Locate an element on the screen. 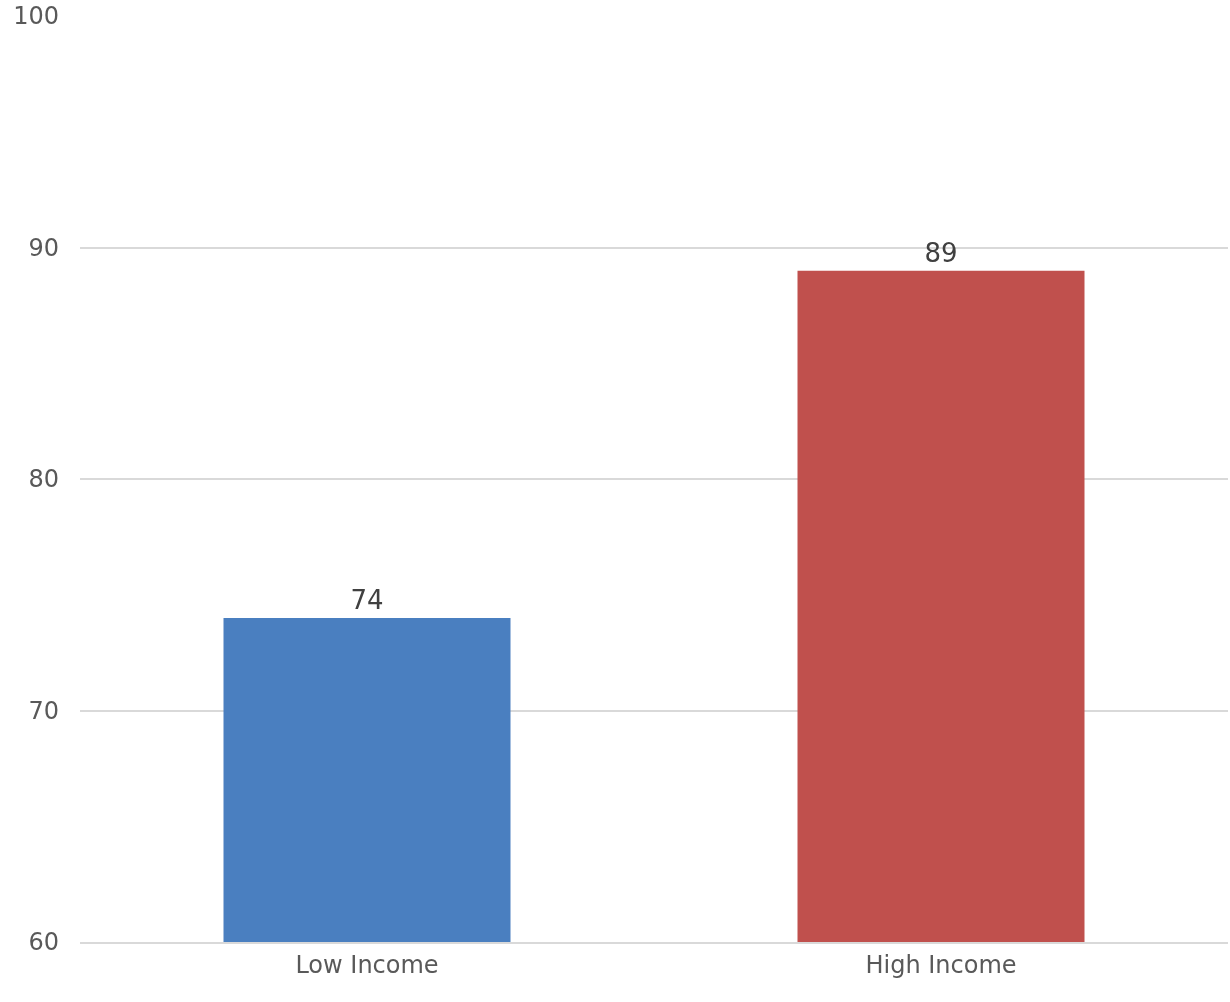 This screenshot has height=1002, width=1230. y-tick-label: 80 is located at coordinates (43, 479).